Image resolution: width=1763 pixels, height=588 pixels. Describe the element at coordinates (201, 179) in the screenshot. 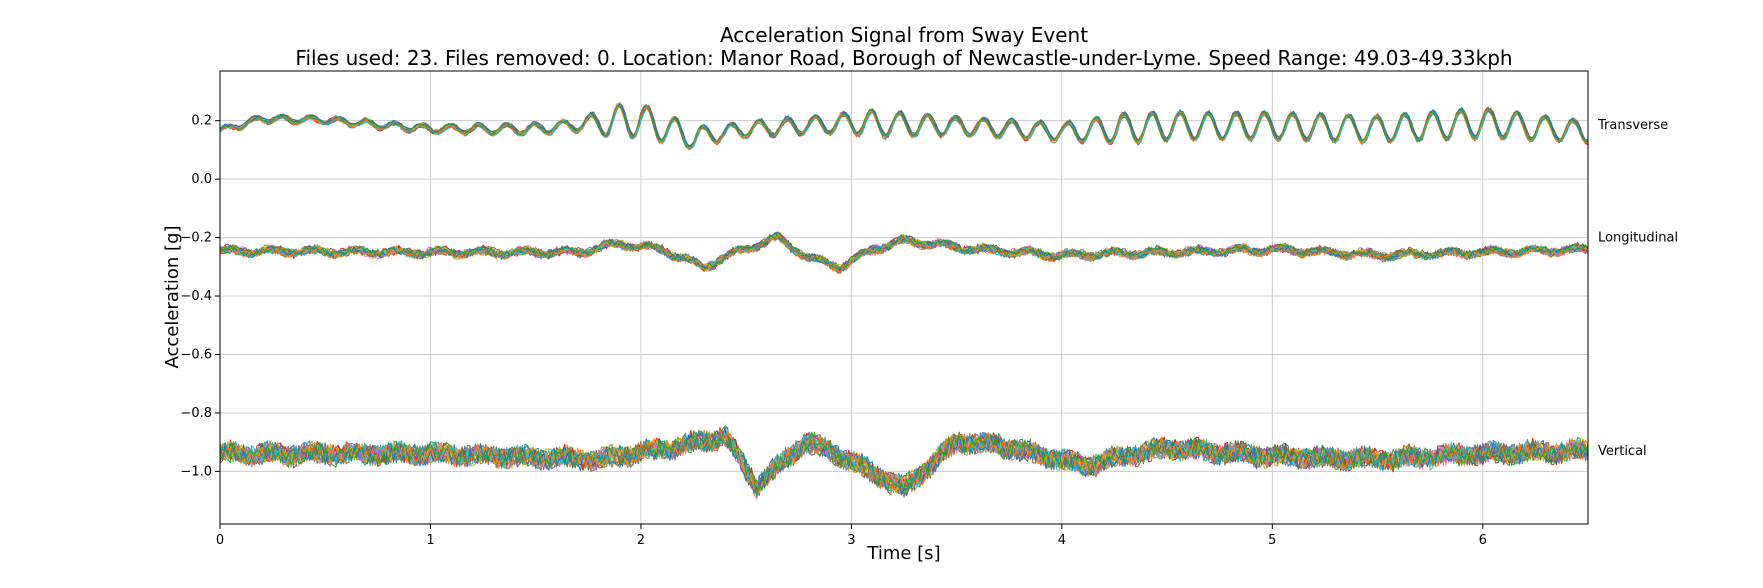

I see `y-tick-label: 0.0` at that location.